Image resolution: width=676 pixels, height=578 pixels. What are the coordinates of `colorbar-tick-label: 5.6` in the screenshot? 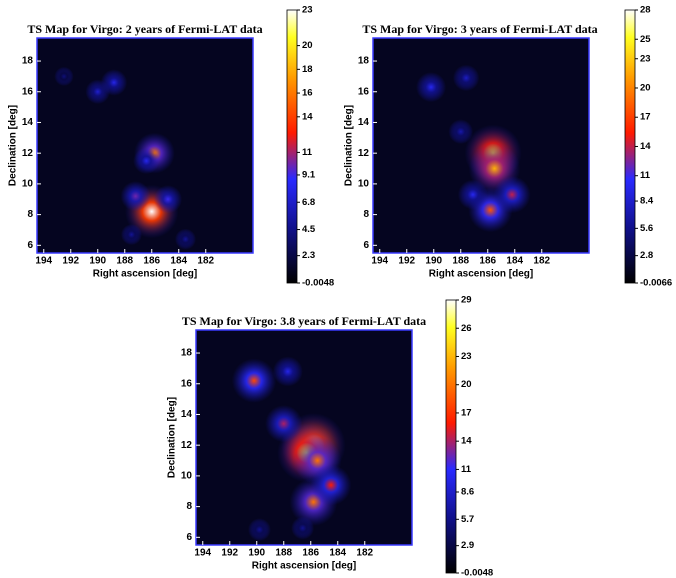 It's located at (646, 228).